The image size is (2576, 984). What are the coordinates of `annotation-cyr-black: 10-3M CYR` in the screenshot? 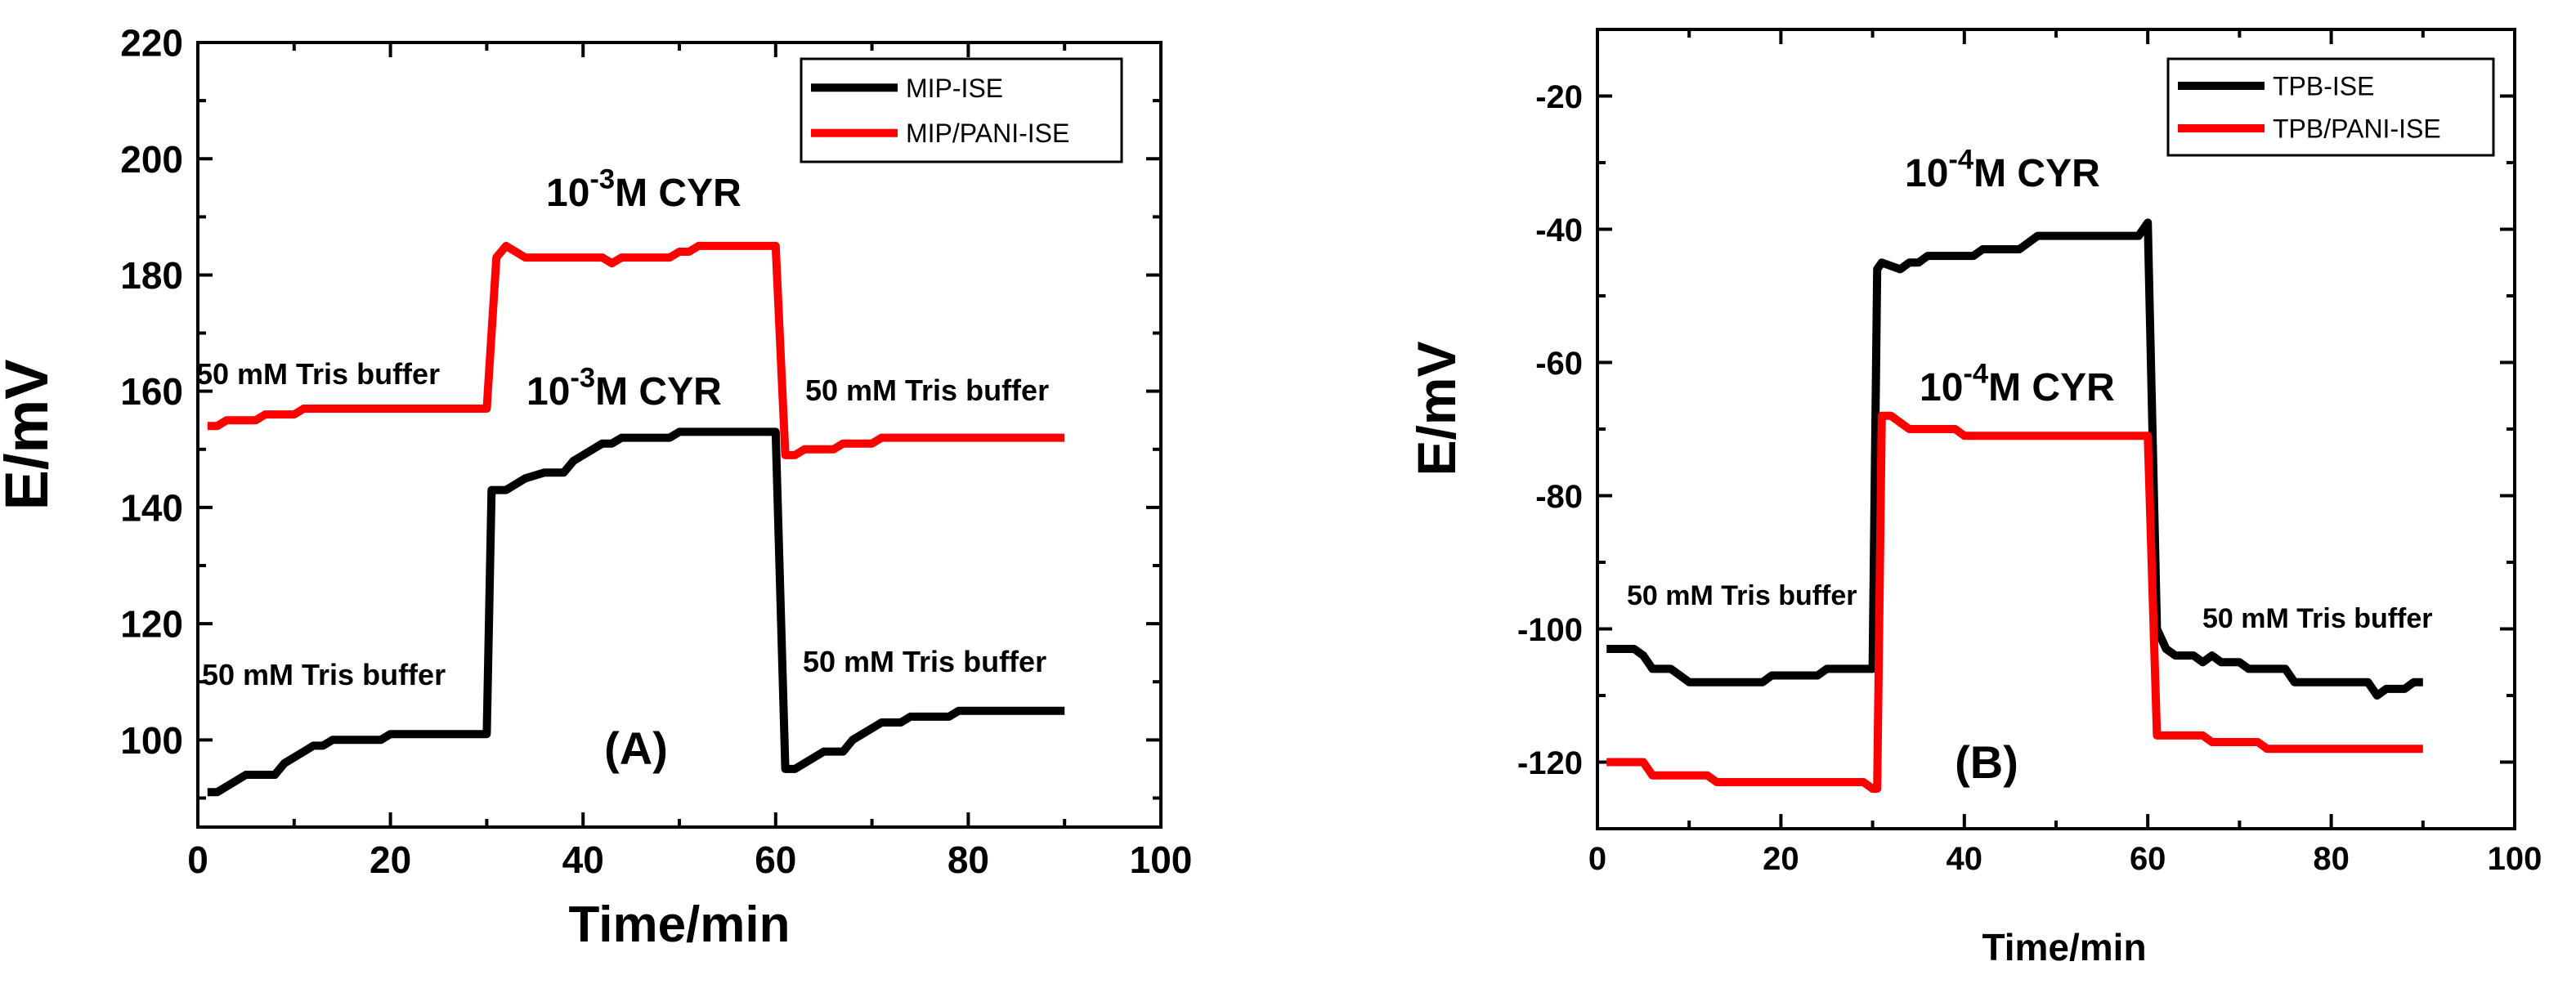 It's located at (624, 388).